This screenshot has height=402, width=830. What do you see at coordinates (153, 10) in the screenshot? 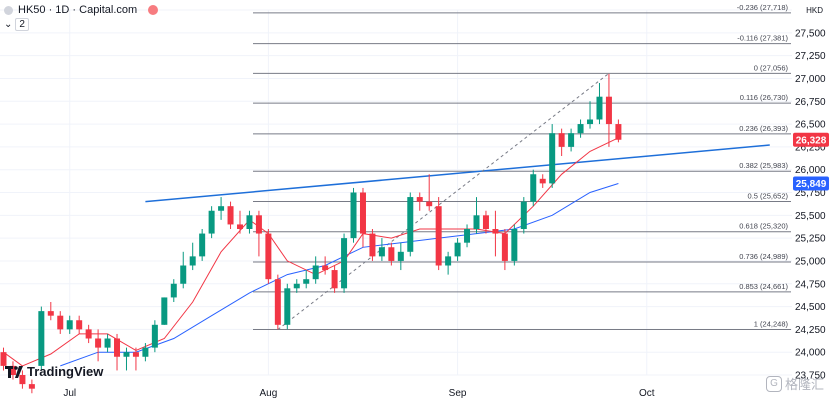
I see `flag-icon` at bounding box center [153, 10].